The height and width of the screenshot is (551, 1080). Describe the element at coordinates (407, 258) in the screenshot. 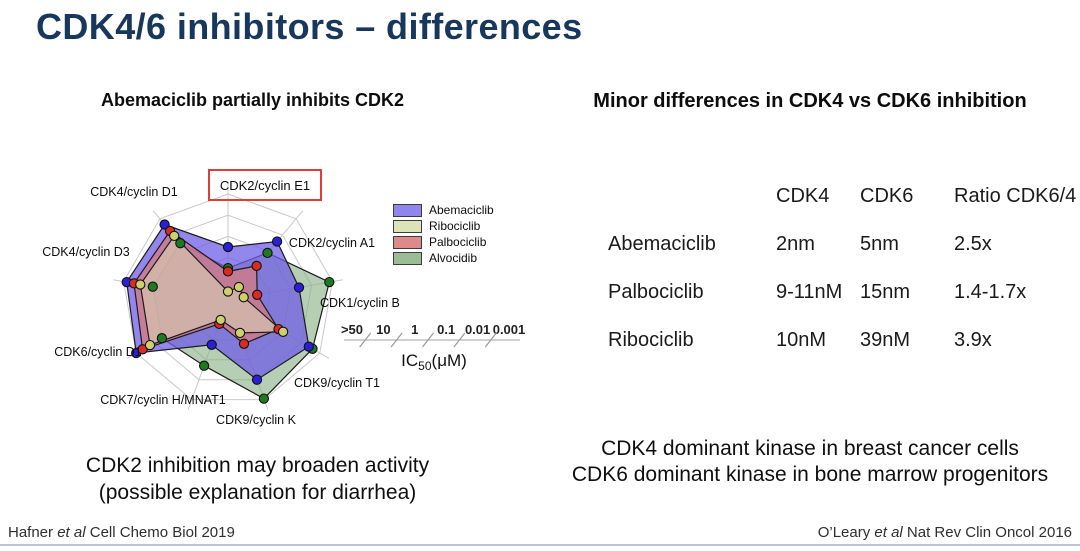

I see `legend-swatch-alvocidib` at that location.